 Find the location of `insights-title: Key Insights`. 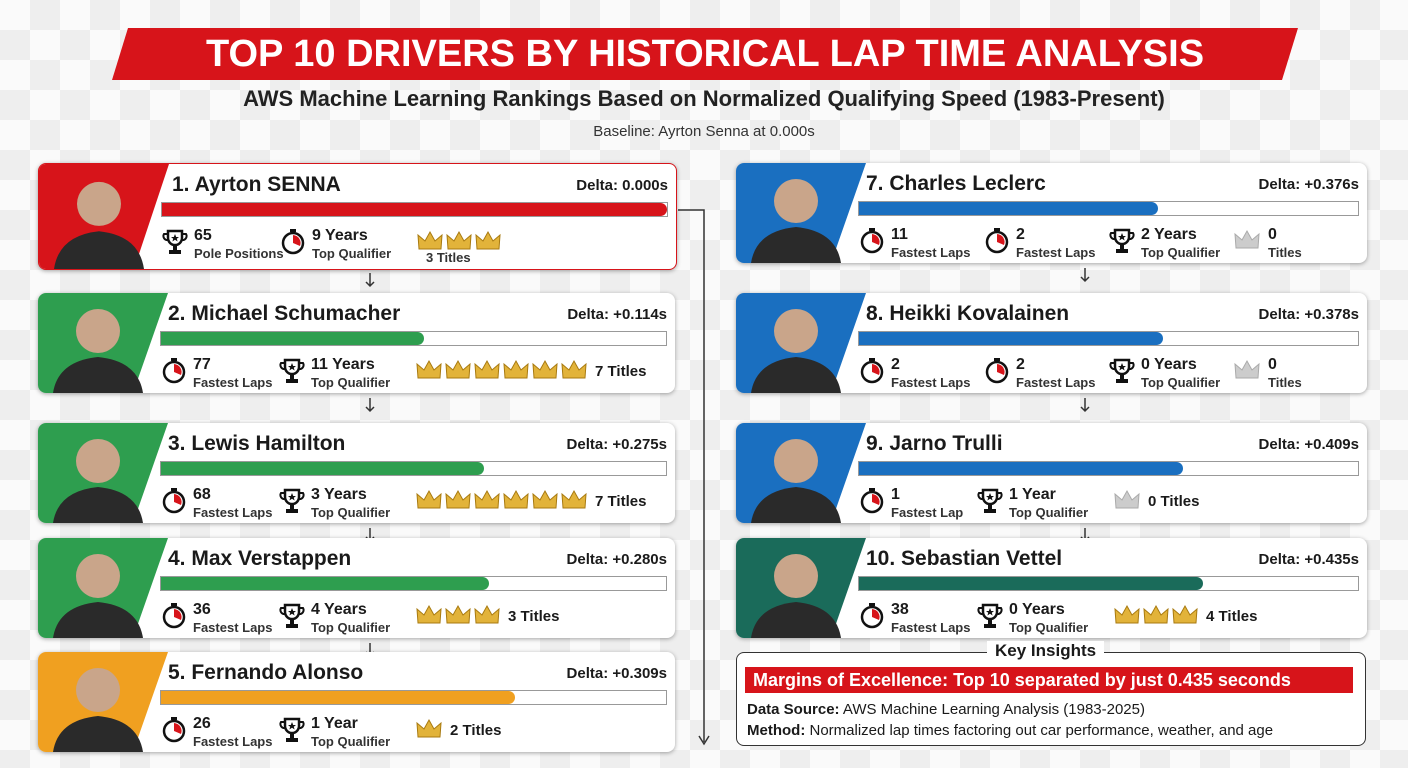

insights-title: Key Insights is located at coordinates (1046, 651).